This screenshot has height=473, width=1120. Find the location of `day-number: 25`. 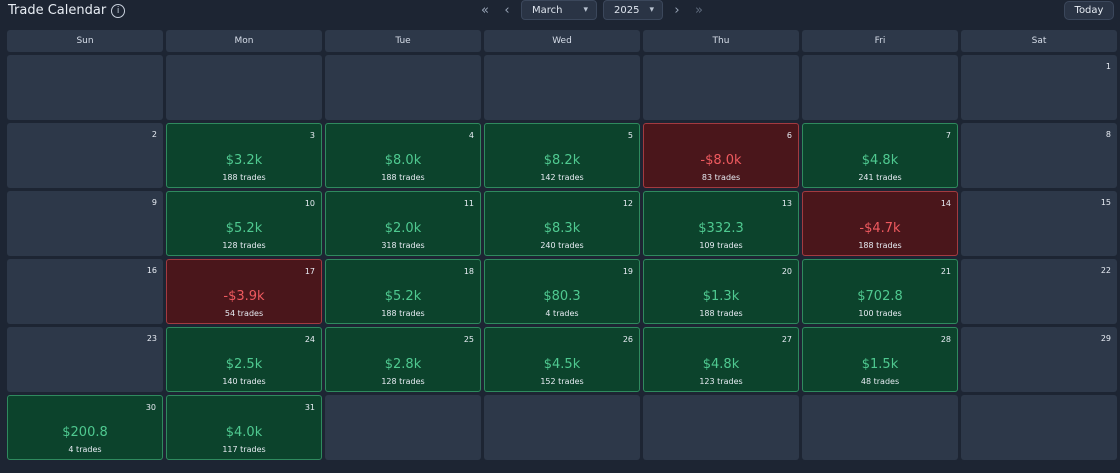

day-number: 25 is located at coordinates (468, 339).